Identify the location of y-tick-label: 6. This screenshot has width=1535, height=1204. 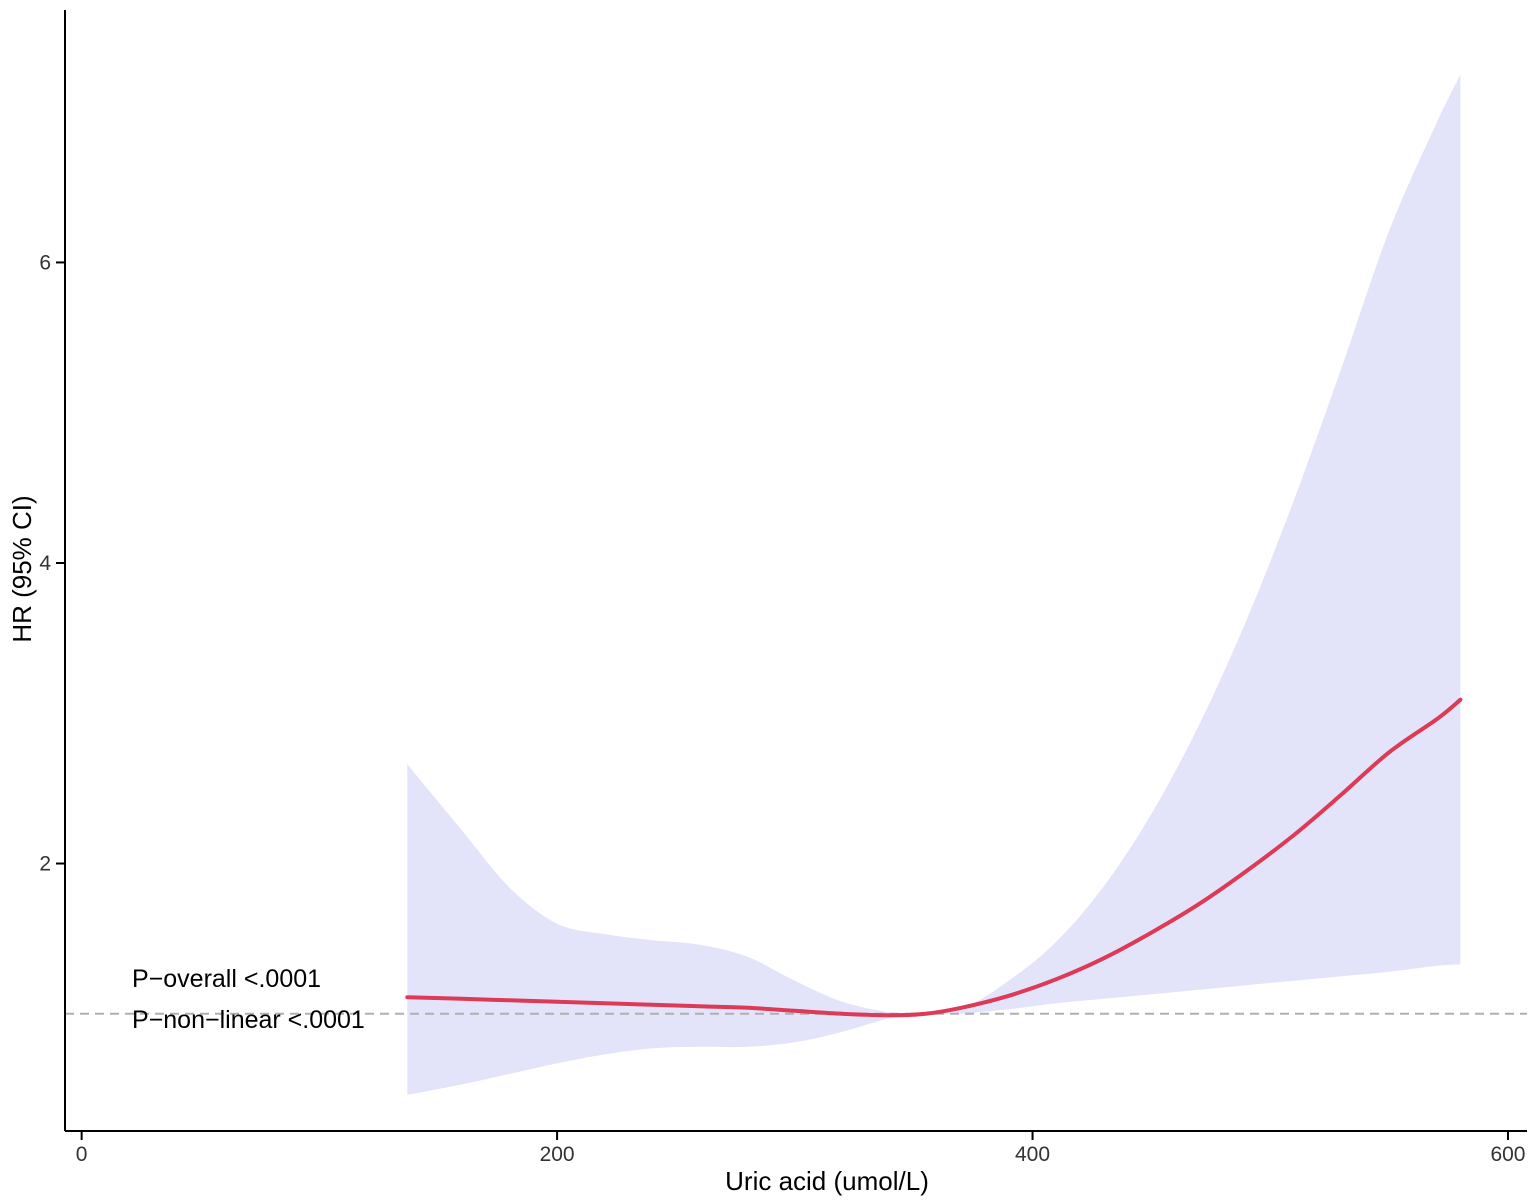
(45, 262).